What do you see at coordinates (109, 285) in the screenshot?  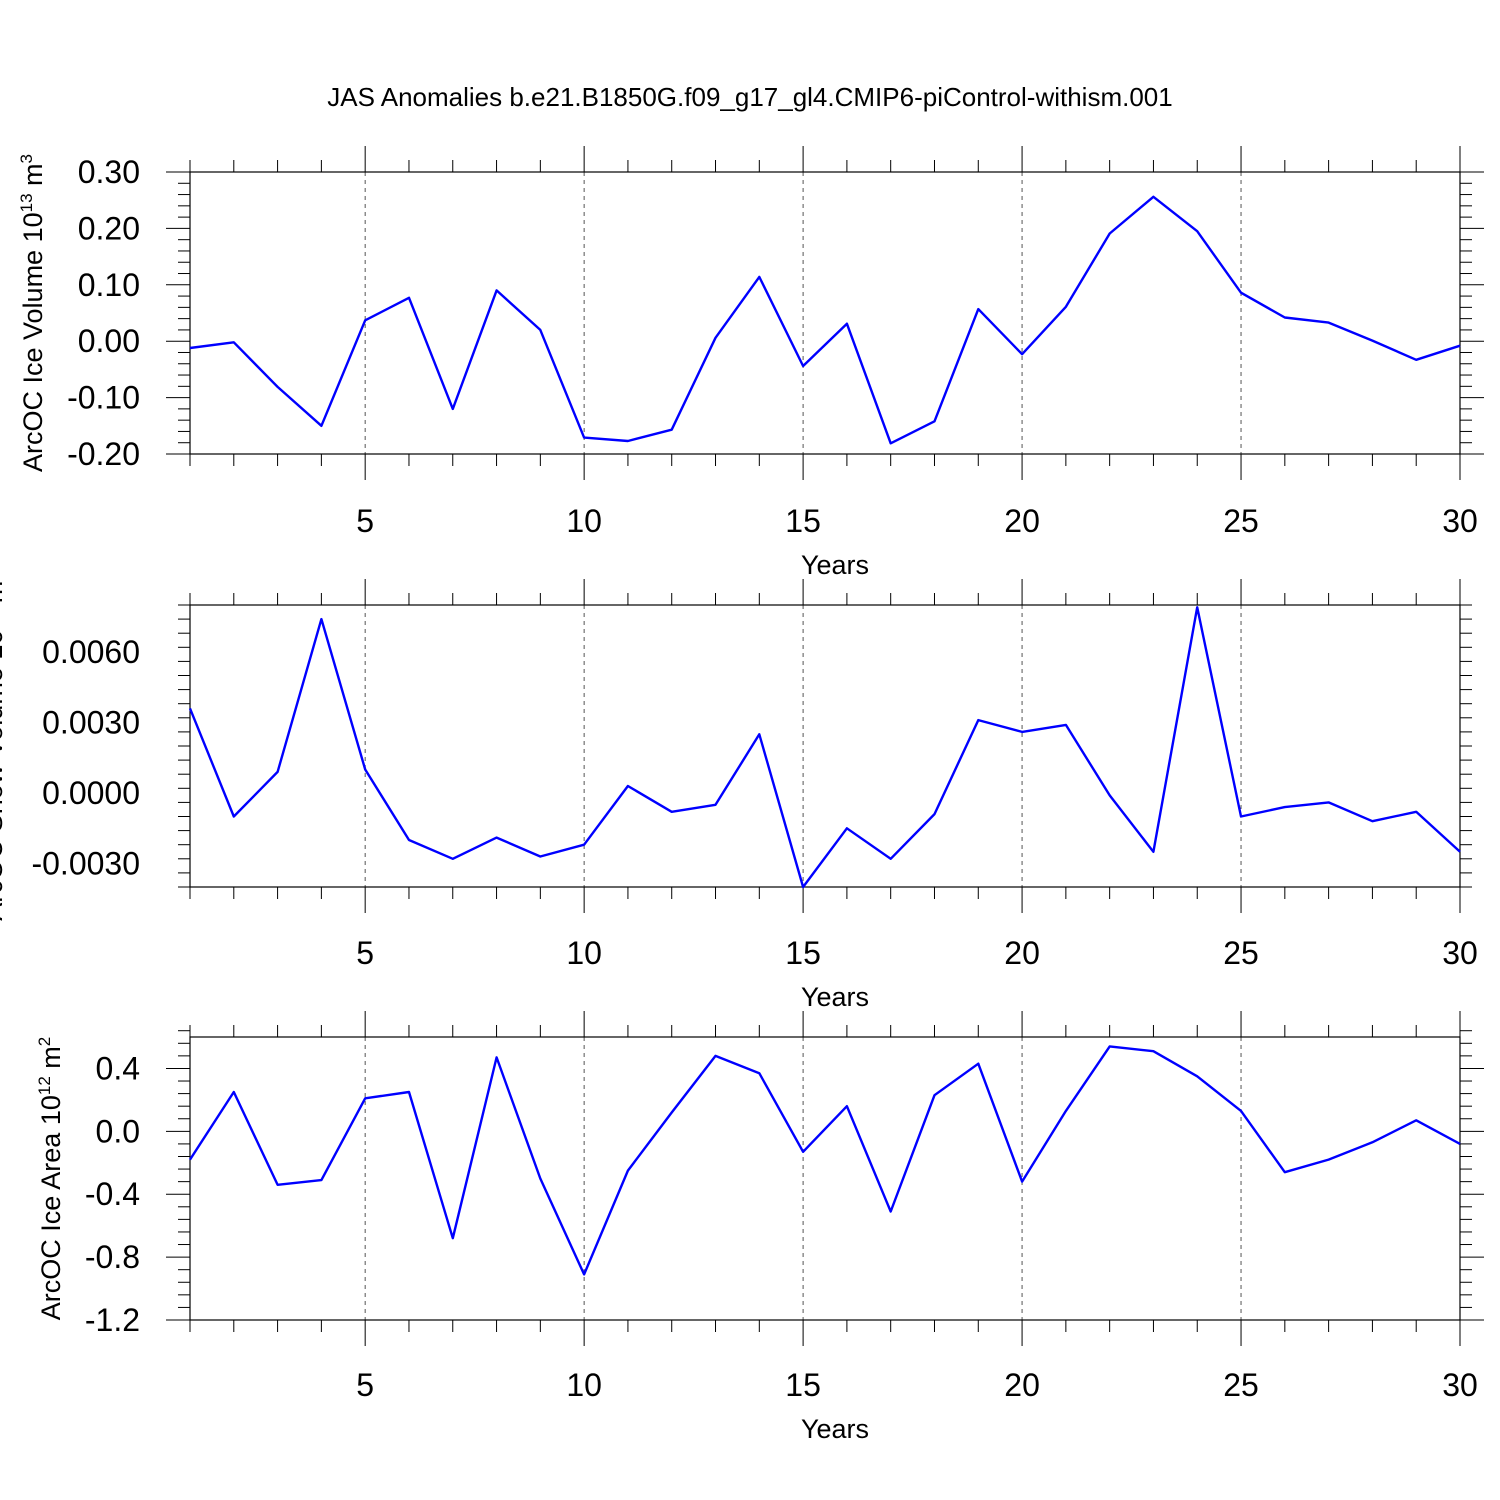 I see `y-tick-label: 0.10` at bounding box center [109, 285].